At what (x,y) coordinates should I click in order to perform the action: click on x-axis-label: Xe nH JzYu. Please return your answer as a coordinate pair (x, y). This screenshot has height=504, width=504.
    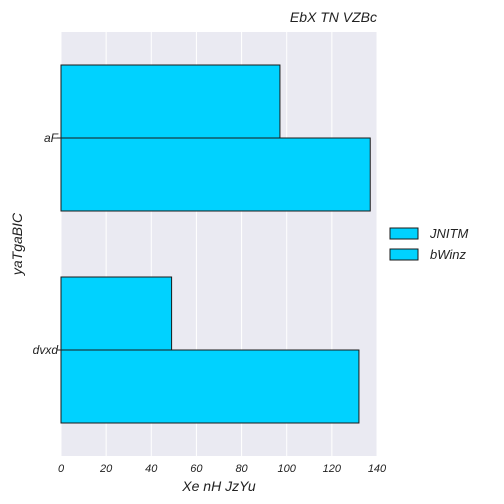
    Looking at the image, I should click on (218, 486).